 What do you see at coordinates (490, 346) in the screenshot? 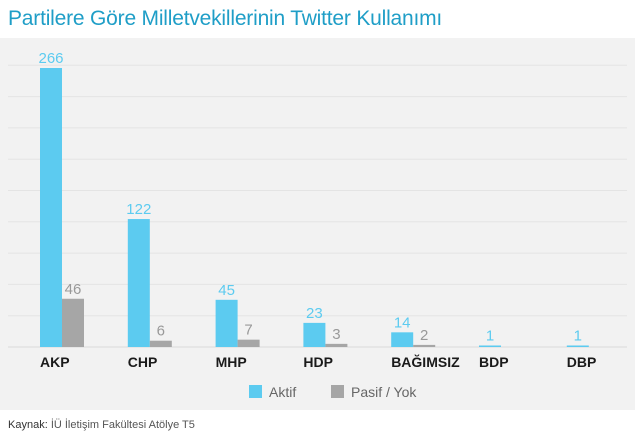
I see `bar-aktif-bdp` at bounding box center [490, 346].